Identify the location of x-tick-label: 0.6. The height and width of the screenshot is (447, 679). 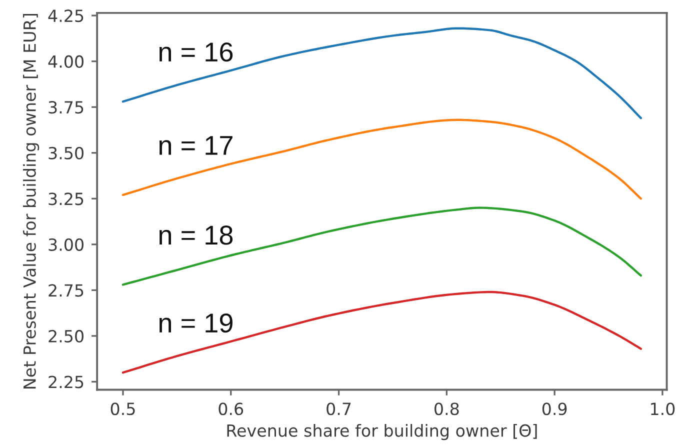
(231, 409).